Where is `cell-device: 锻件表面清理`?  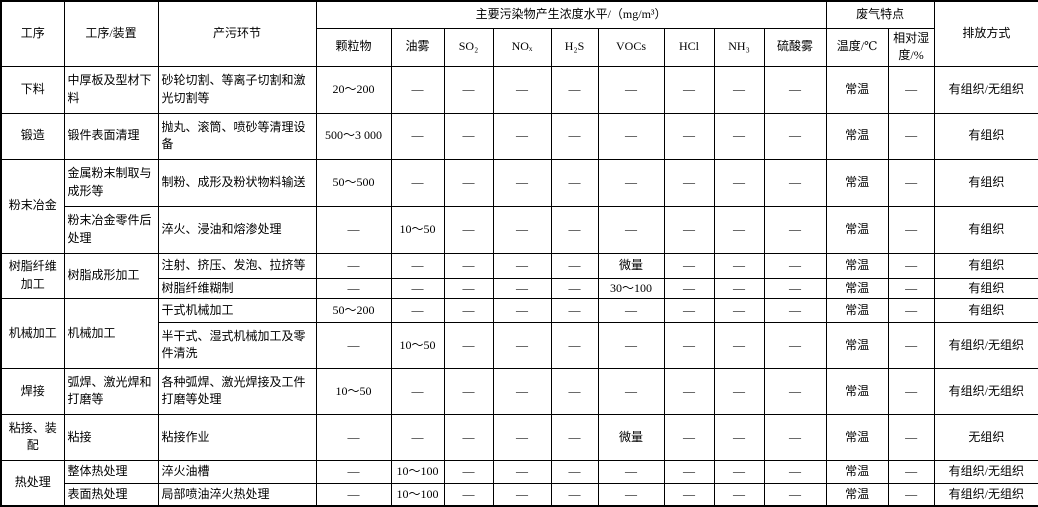
cell-device: 锻件表面清理 is located at coordinates (111, 136).